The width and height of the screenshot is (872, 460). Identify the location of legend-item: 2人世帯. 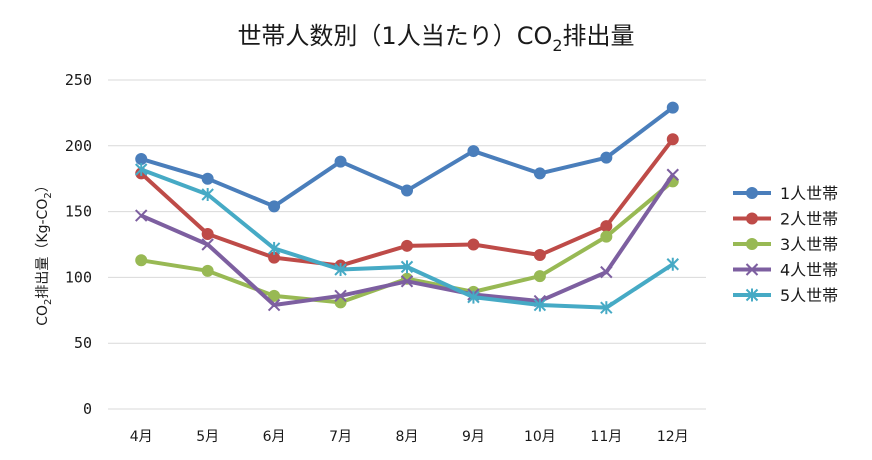
(785, 219).